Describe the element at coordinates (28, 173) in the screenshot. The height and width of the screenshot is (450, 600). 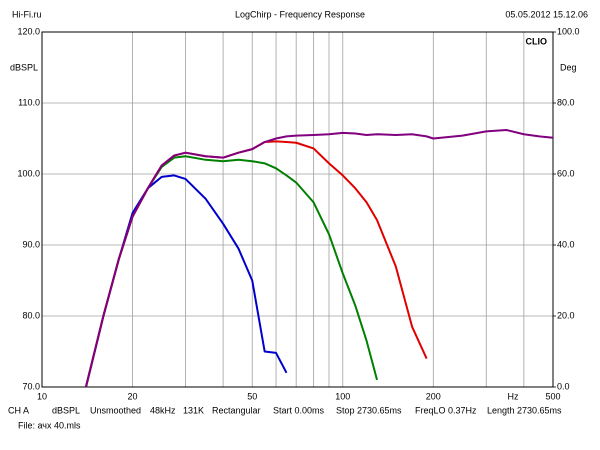
I see `y-tick-label: 100.0` at that location.